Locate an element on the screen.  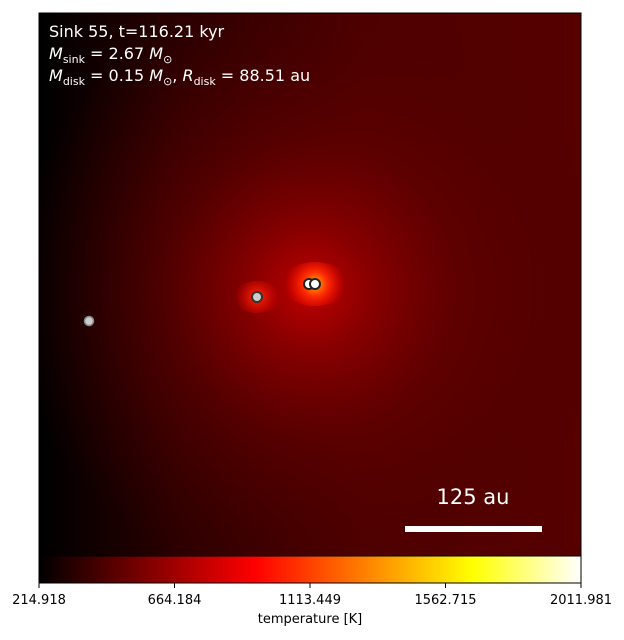
annotation-part: = 2.67 is located at coordinates (117, 53).